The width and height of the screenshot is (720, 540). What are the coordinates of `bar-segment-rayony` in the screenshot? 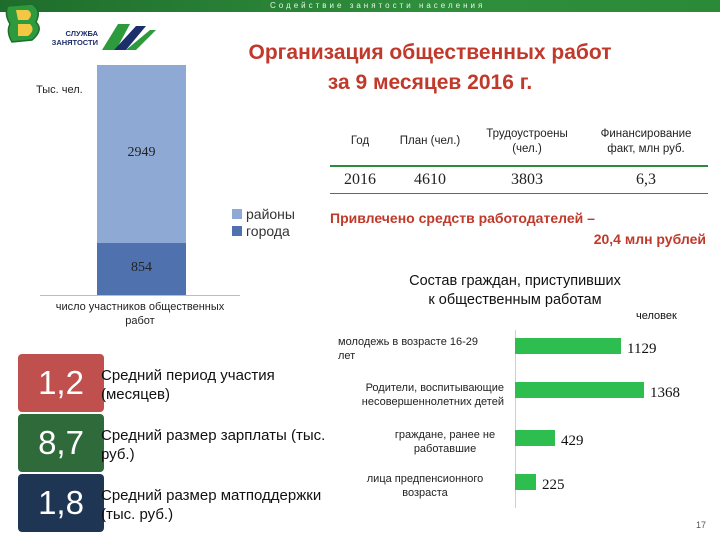 It's located at (141, 154).